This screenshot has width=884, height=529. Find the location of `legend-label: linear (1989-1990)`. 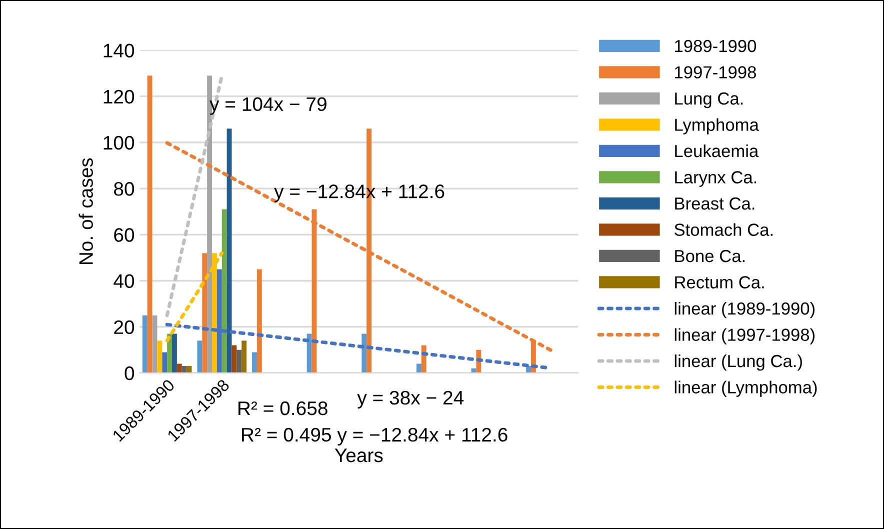

legend-label: linear (1989-1990) is located at coordinates (744, 310).